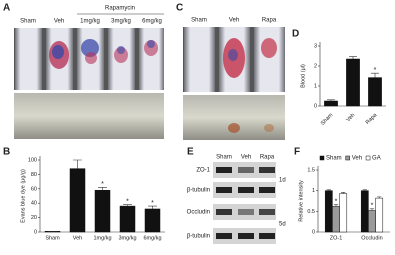 This screenshot has height=255, width=395. I want to click on row-label: Occludin, so click(198, 213).